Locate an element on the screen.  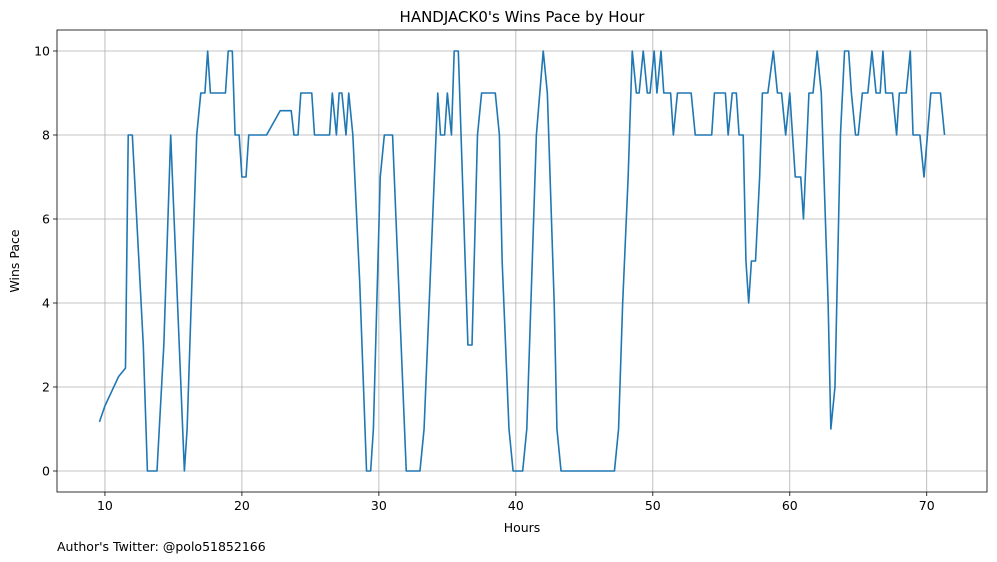
x-tick-label: 70 is located at coordinates (927, 505).